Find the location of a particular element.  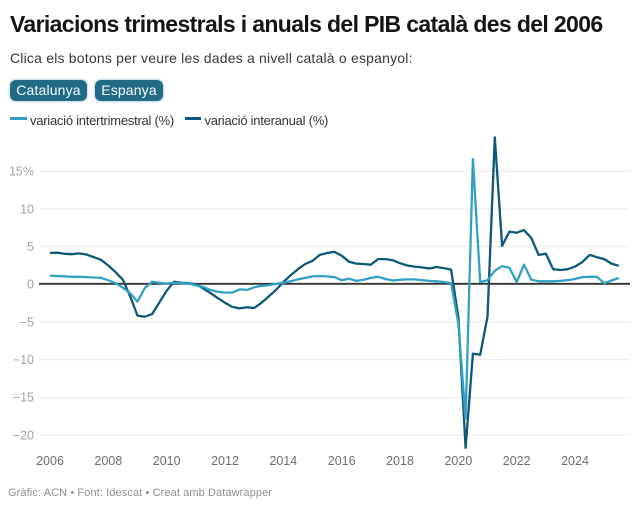

svg-text: 2014 is located at coordinates (283, 461).